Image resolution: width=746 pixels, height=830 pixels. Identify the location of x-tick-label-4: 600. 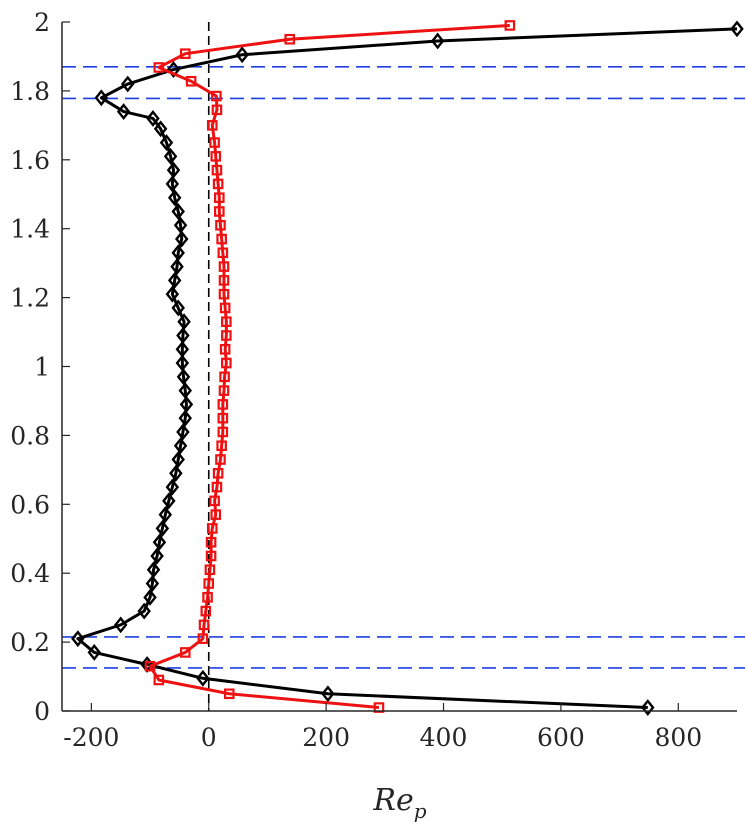
(561, 737).